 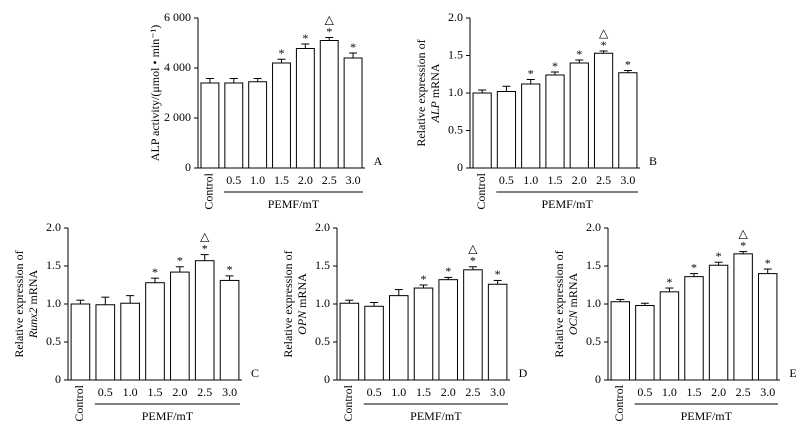 I want to click on panel-letter: A, so click(x=378, y=161).